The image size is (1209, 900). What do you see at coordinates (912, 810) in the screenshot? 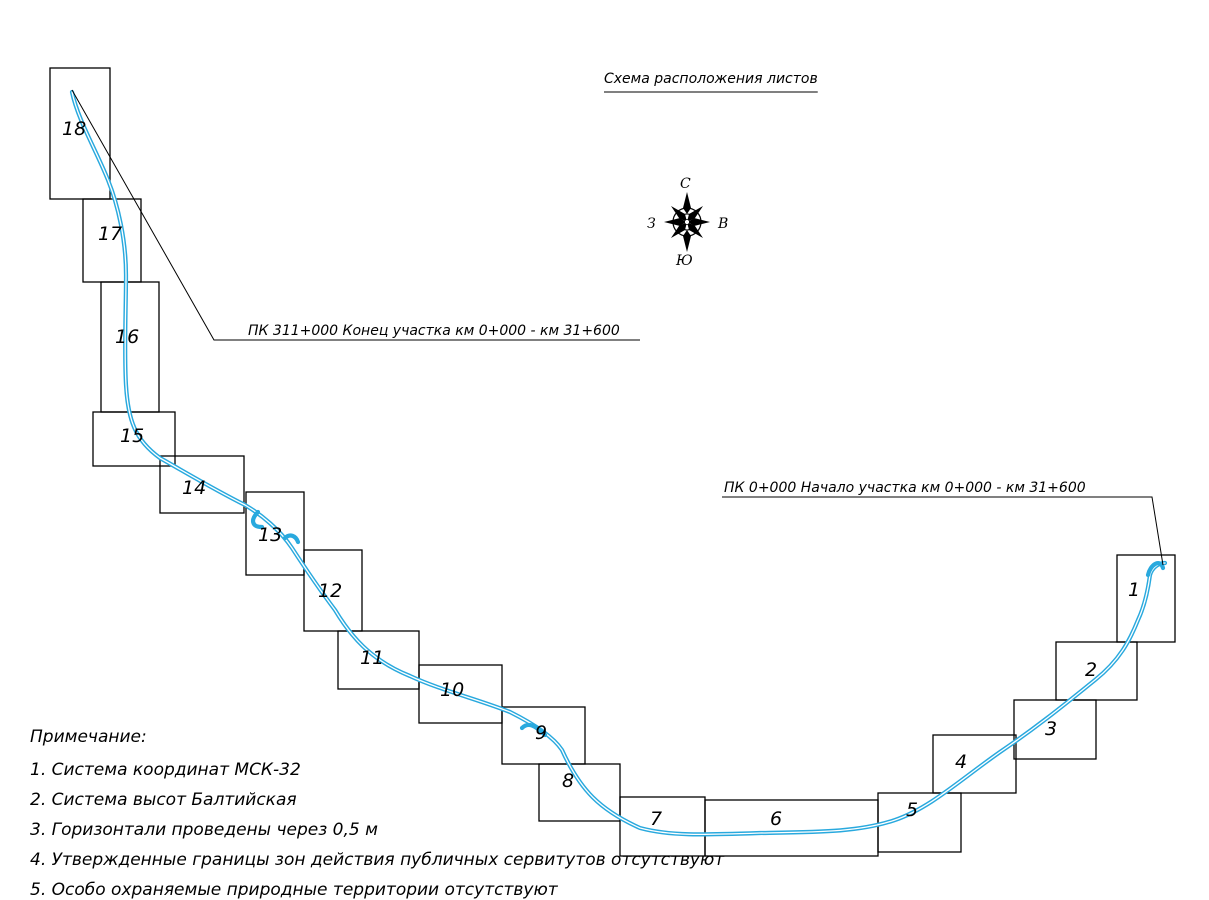
I see `sheet-number-5: 5` at bounding box center [912, 810].